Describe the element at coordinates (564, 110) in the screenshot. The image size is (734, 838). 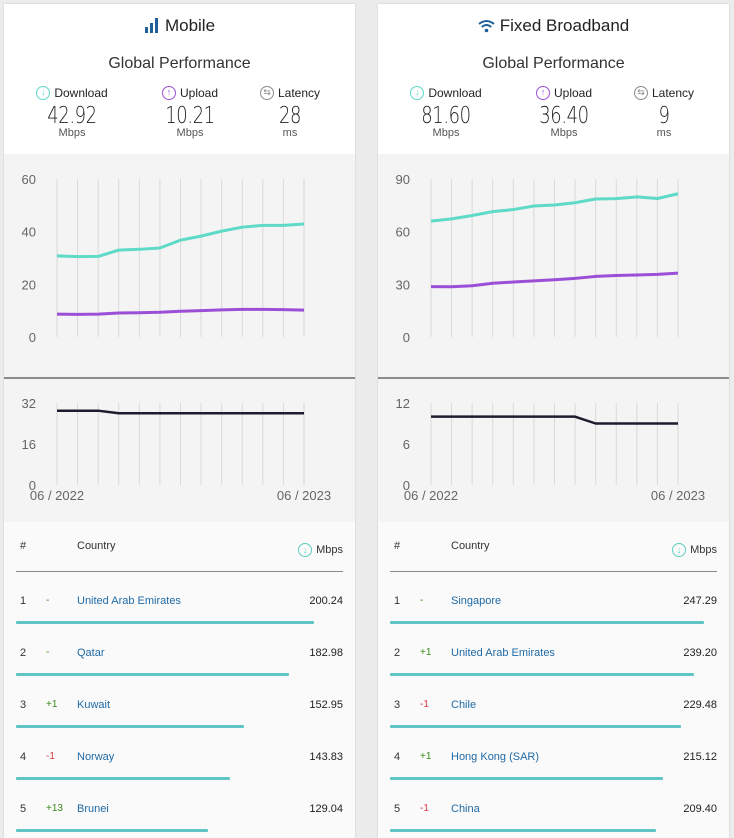
I see `metric-upload: ↑ Upload 36.40 Mbps` at that location.